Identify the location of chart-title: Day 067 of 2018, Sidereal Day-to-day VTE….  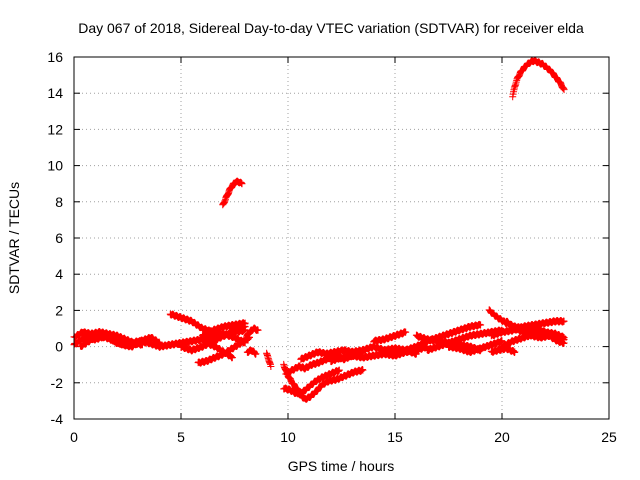
(331, 28).